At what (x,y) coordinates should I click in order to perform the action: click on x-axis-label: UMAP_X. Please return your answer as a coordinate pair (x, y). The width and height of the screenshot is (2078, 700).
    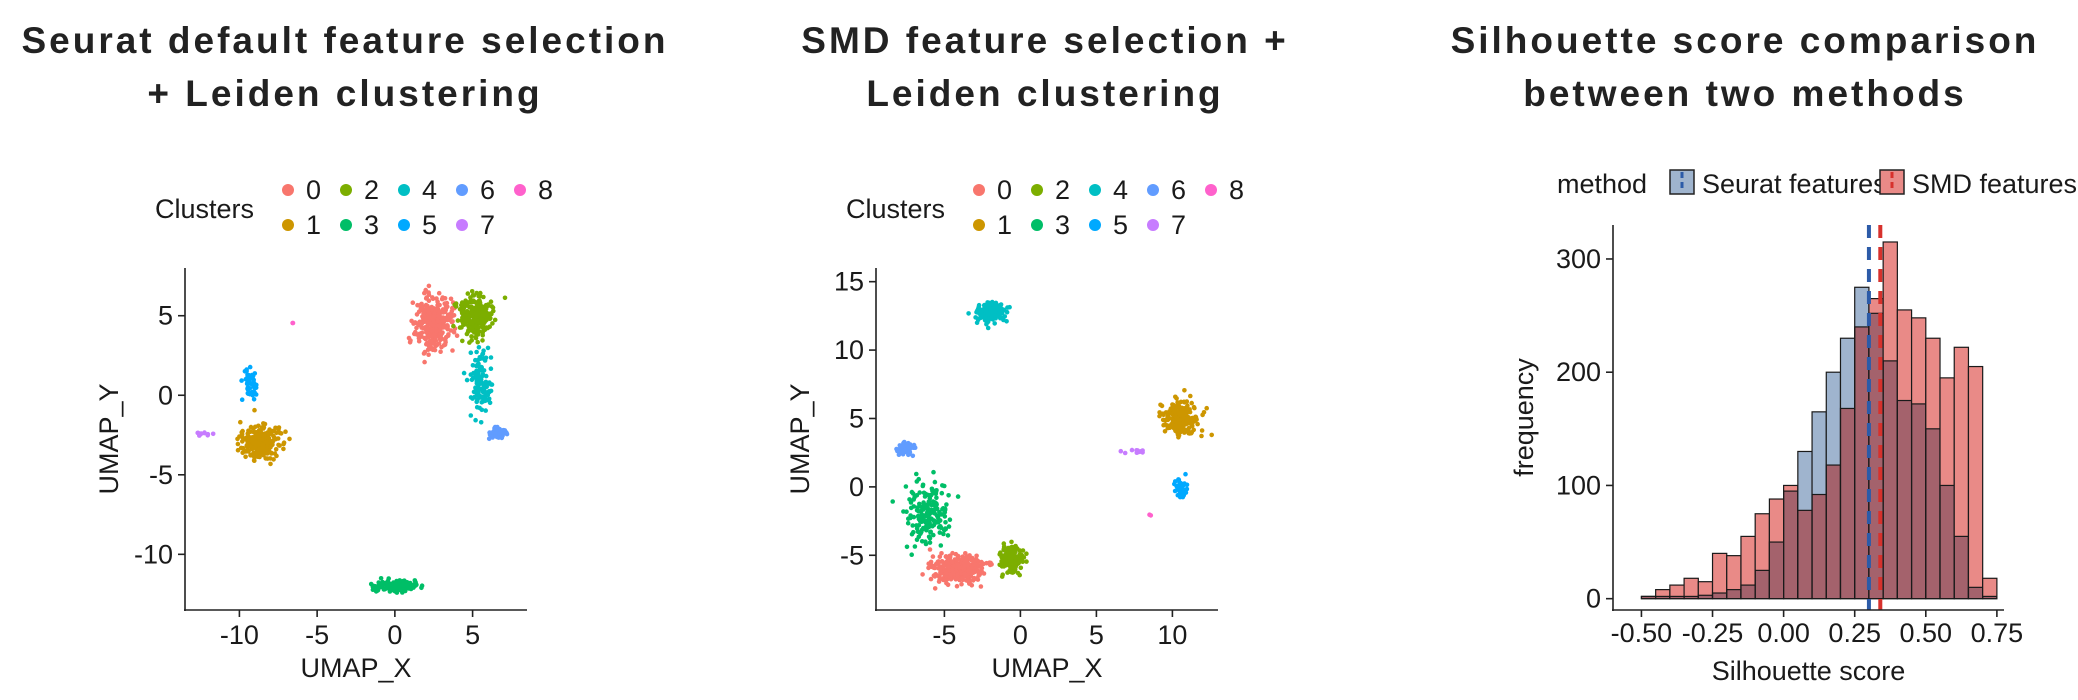
    Looking at the image, I should click on (1046, 668).